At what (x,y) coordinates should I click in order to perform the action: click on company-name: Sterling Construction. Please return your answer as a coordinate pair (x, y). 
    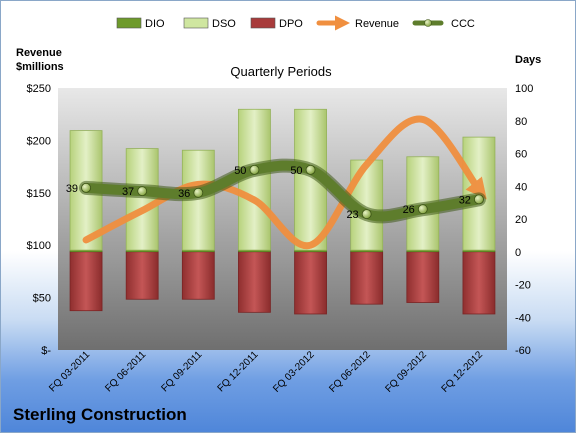
    Looking at the image, I should click on (100, 414).